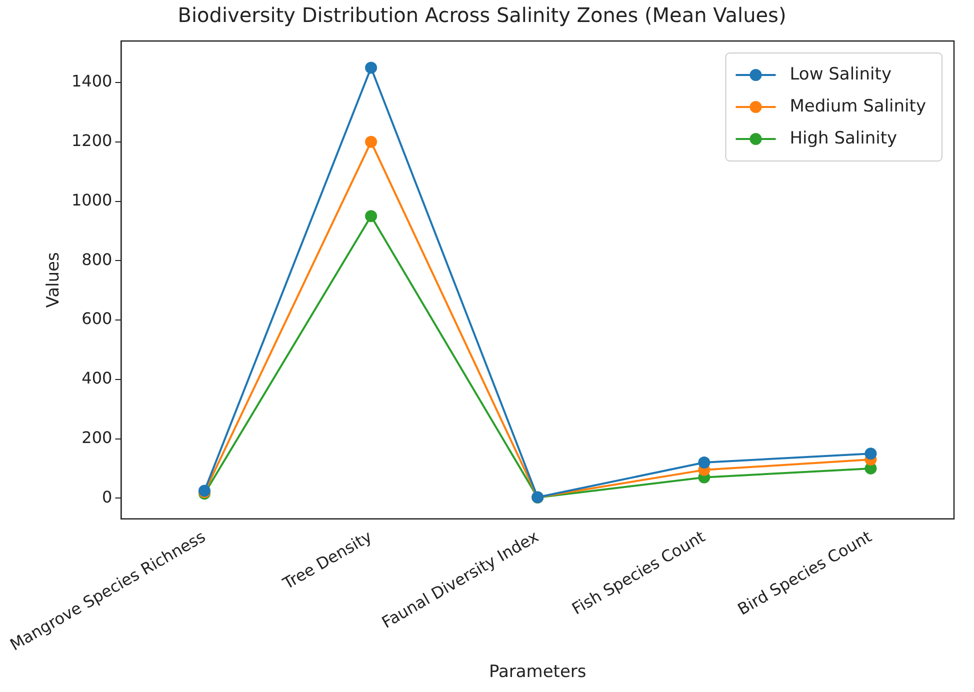  What do you see at coordinates (858, 106) in the screenshot?
I see `legend-label: Medium Salinity` at bounding box center [858, 106].